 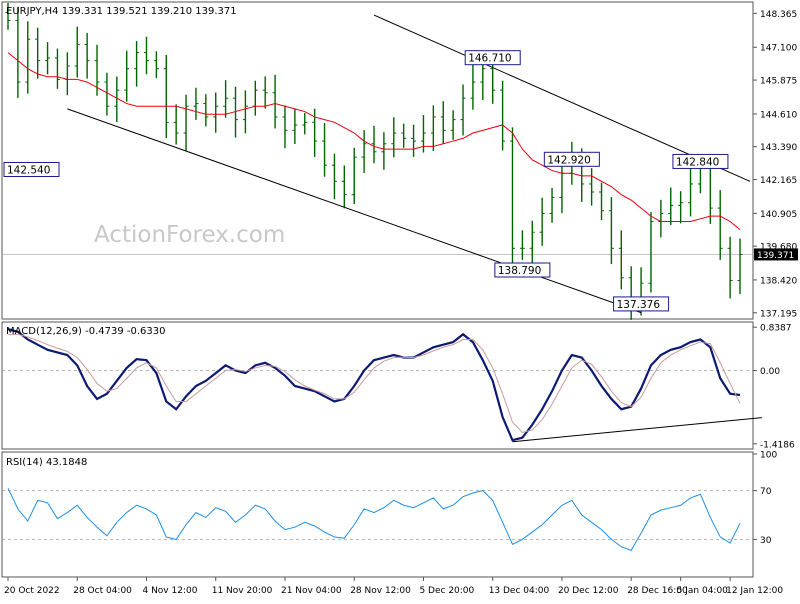 What do you see at coordinates (374, 519) in the screenshot?
I see `rsi-line` at bounding box center [374, 519].